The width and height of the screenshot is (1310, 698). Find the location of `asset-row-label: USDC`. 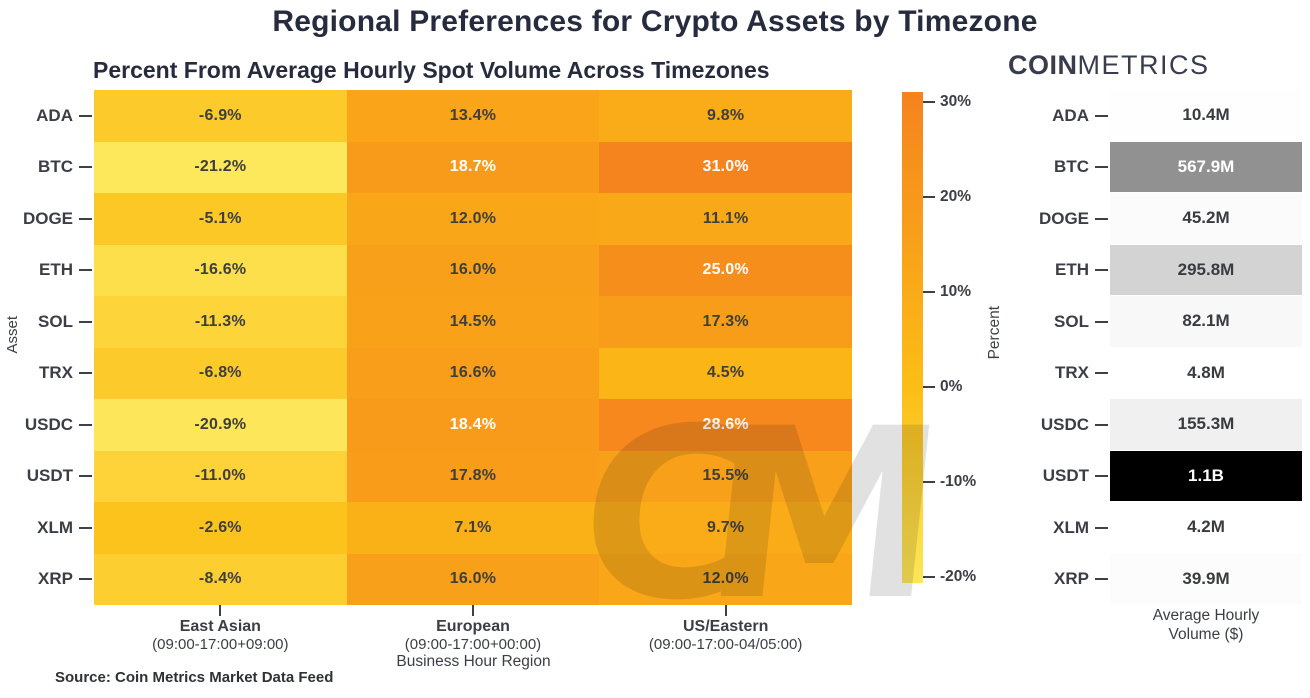

asset-row-label: USDC is located at coordinates (46, 425).